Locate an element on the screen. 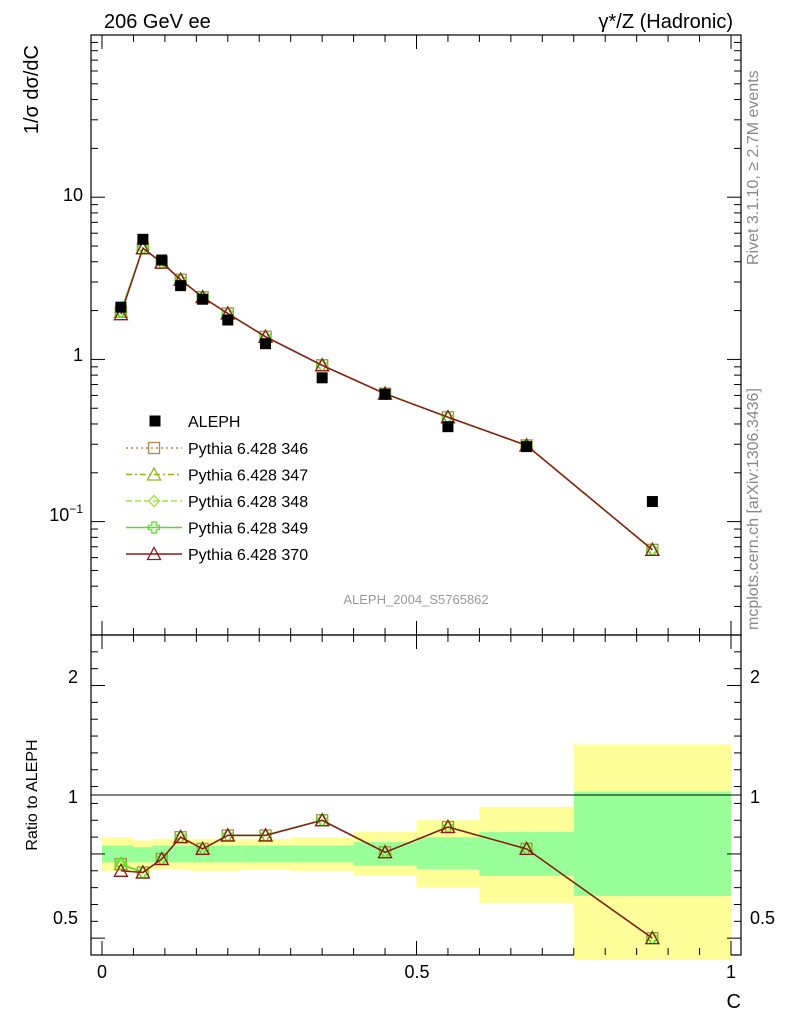 Image resolution: width=786 pixels, height=1024 pixels. ratio-tick-label-right-1: 1 is located at coordinates (755, 797).